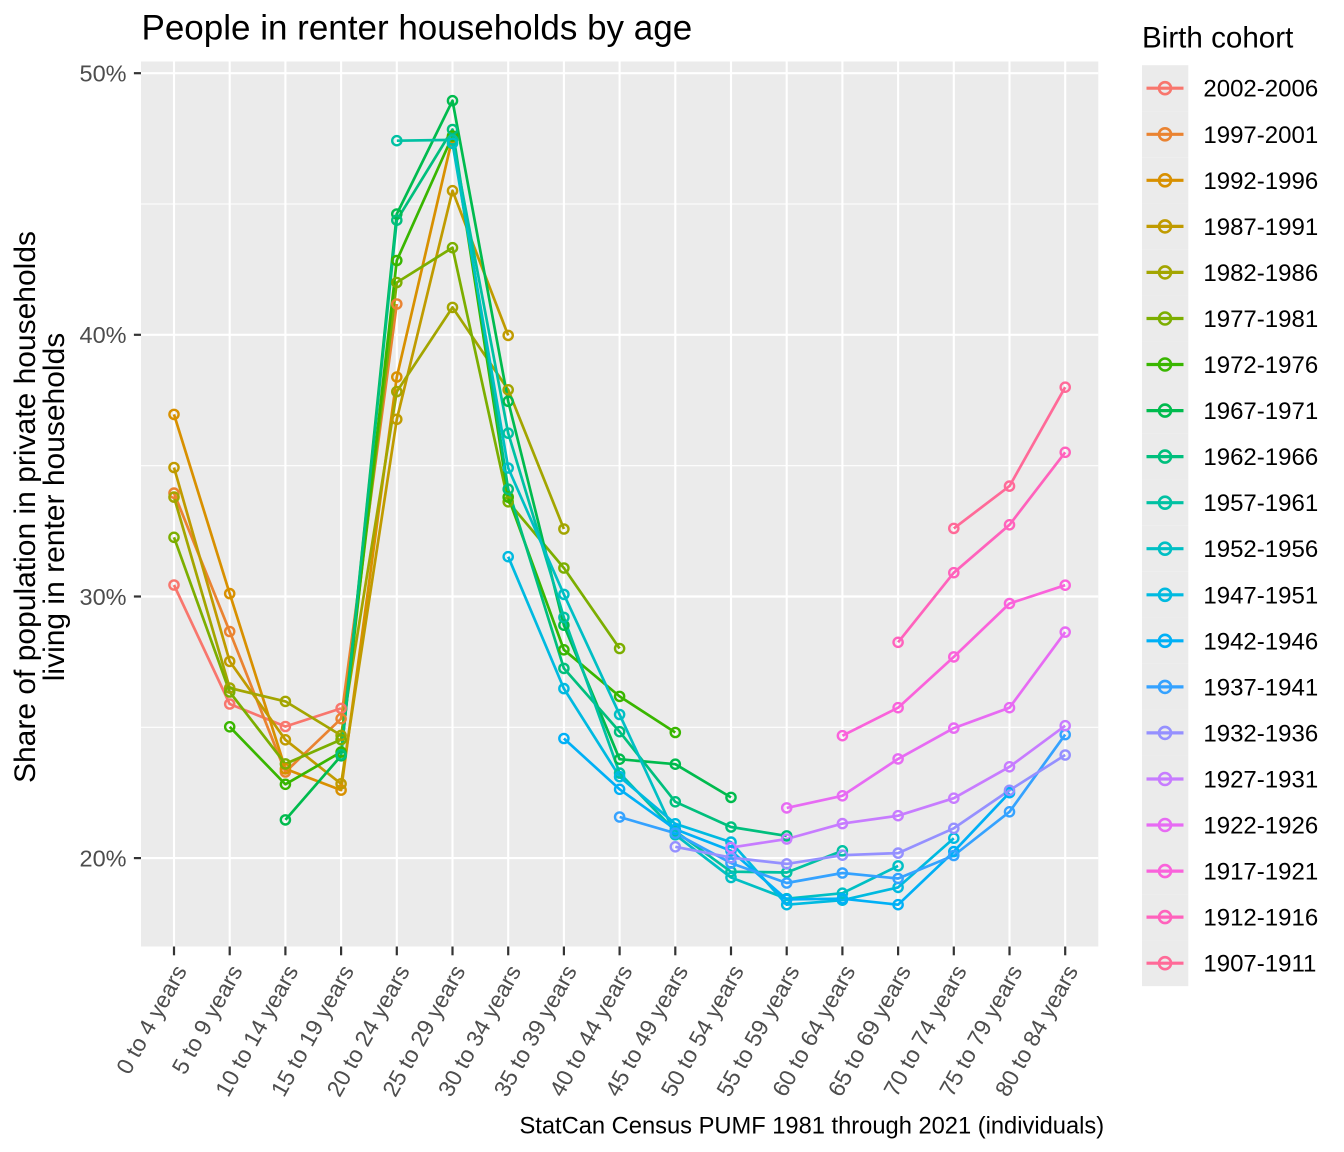  Describe the element at coordinates (1260, 595) in the screenshot. I see `svg-text: 1947-1951` at that location.